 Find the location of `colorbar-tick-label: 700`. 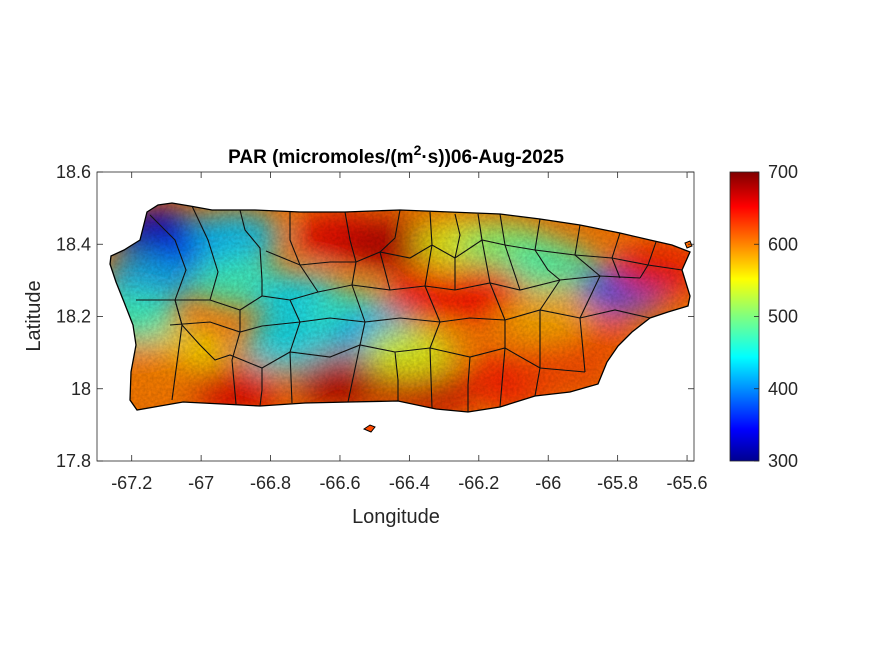

colorbar-tick-label: 700 is located at coordinates (783, 172).